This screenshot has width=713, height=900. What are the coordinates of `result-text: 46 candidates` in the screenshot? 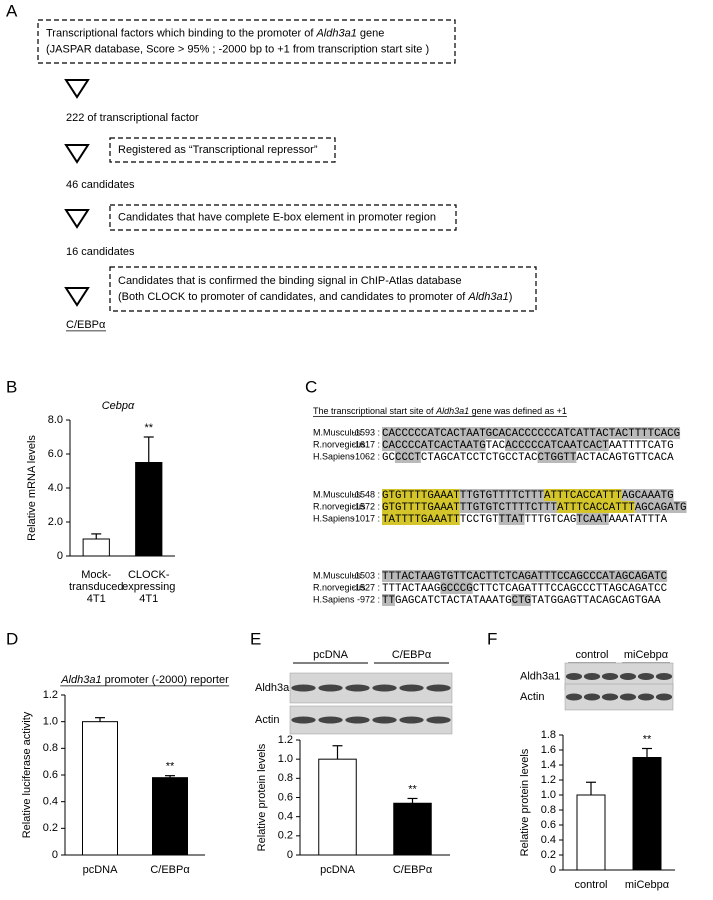 It's located at (100, 185).